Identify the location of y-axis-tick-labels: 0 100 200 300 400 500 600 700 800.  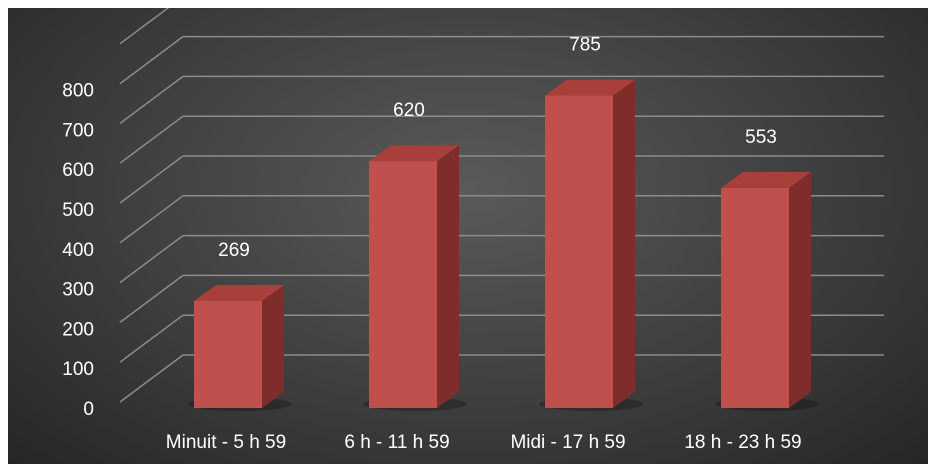
(78, 250).